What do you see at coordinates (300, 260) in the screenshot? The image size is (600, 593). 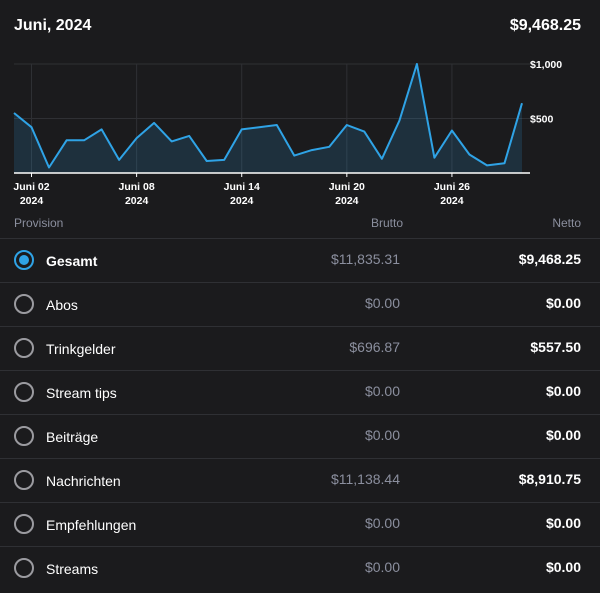 I see `row-gesamt: Gesamt $11,835.31 $9,468.25` at bounding box center [300, 260].